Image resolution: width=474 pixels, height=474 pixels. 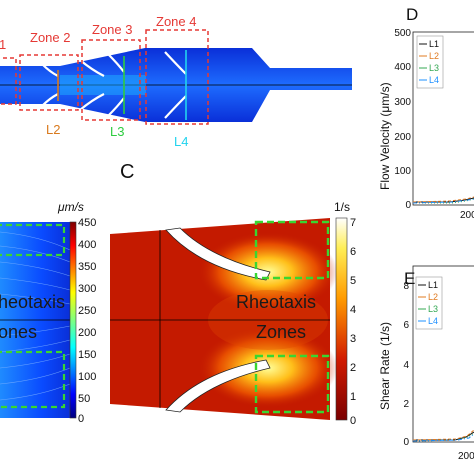 I want to click on shear-colorbar-ticks: 7 6 5 4 3 2 1 0, so click(x=353, y=322).